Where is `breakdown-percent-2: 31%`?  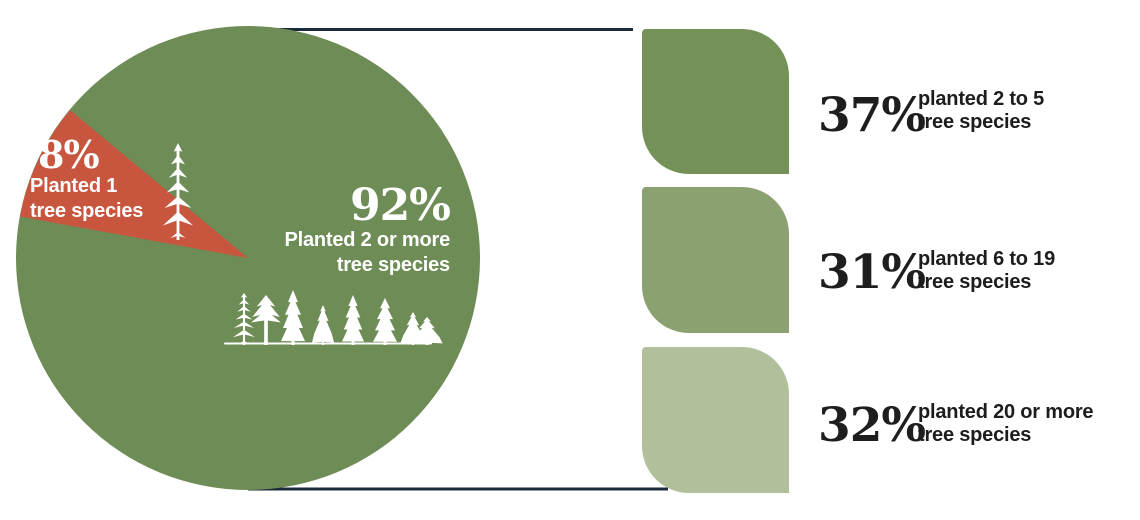
breakdown-percent-2: 31% is located at coordinates (872, 272).